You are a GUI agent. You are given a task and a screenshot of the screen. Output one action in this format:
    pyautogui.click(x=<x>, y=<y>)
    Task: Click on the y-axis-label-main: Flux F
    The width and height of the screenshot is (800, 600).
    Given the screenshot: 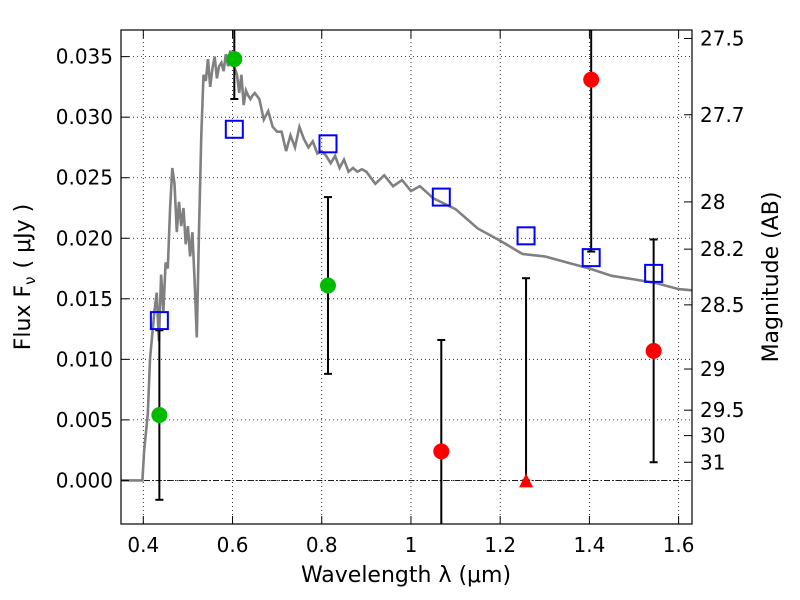 What is the action you would take?
    pyautogui.click(x=23, y=317)
    